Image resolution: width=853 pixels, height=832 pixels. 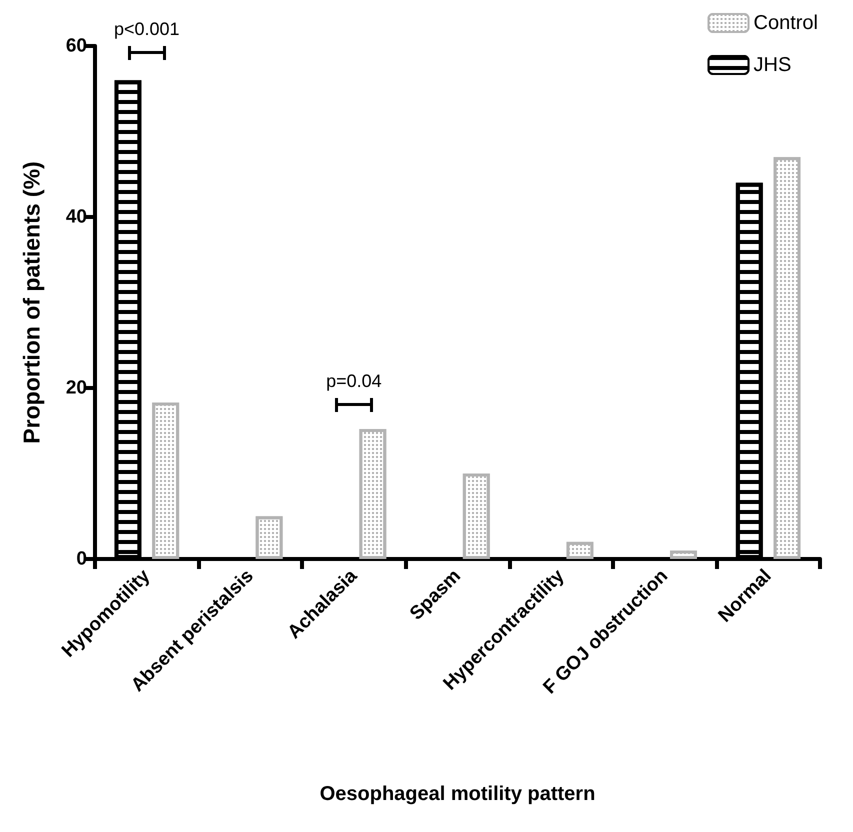 I want to click on legend-label: JHS, so click(x=773, y=65).